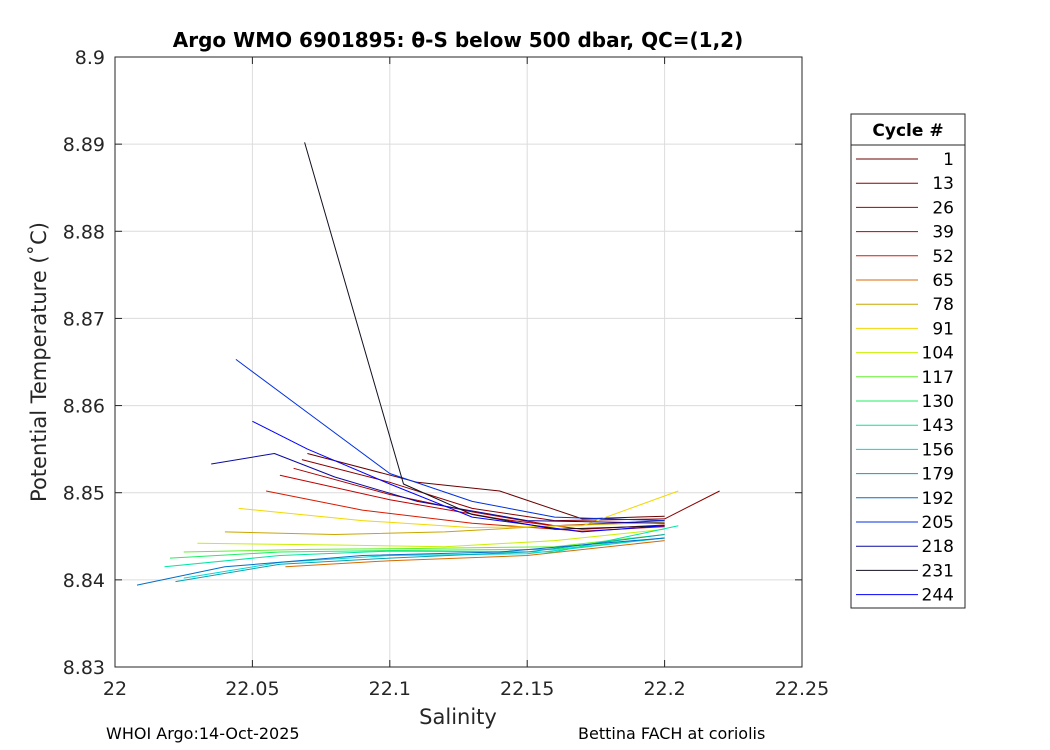 This screenshot has height=750, width=1050. Describe the element at coordinates (938, 571) in the screenshot. I see `legend-label: 231` at that location.